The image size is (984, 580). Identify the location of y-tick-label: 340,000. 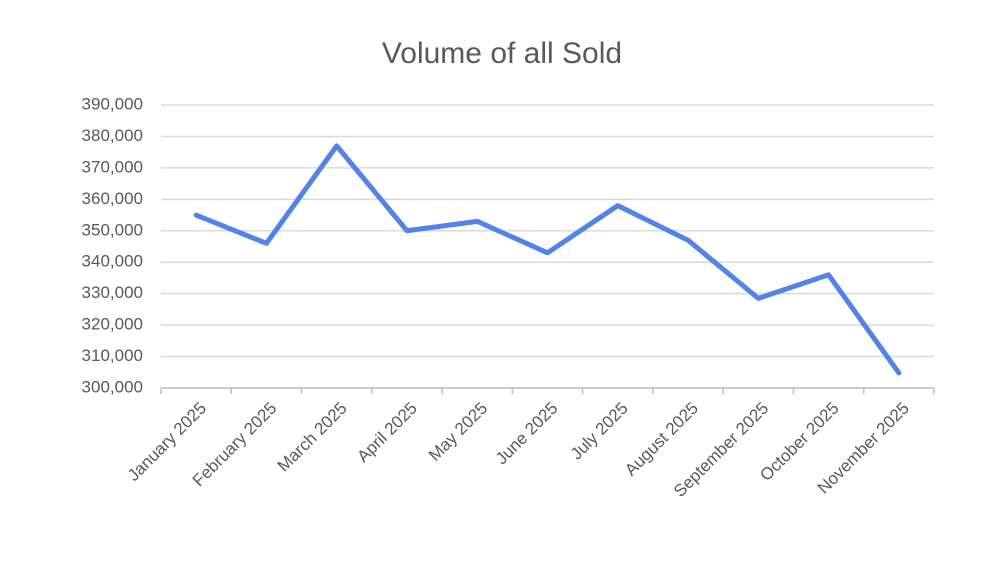
(112, 261).